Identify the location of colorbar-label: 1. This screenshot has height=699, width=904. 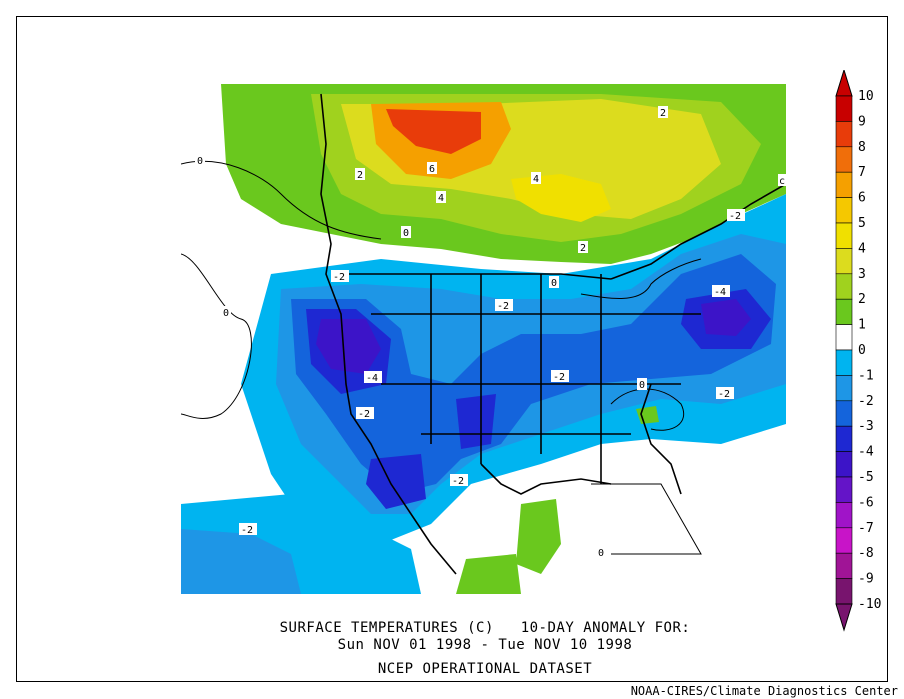
(862, 325).